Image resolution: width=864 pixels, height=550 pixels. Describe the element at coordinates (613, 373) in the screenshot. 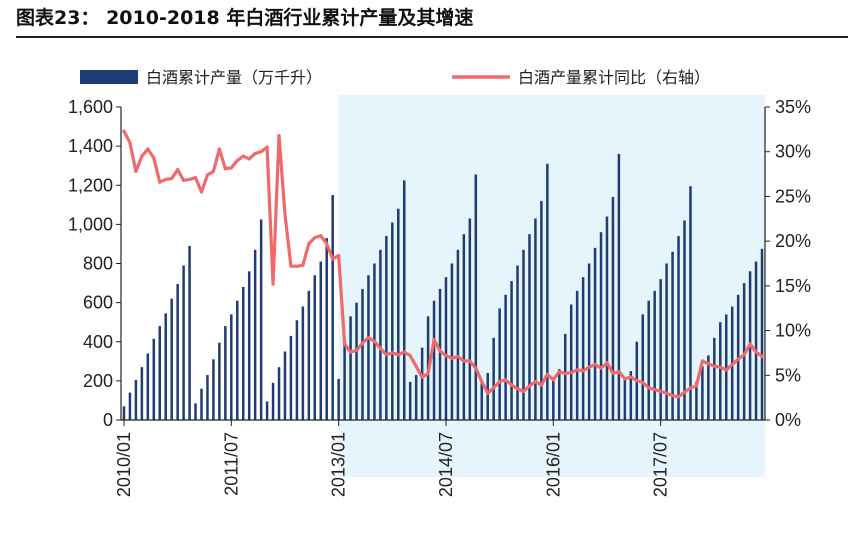

I see `yoy-point-2016/11` at that location.